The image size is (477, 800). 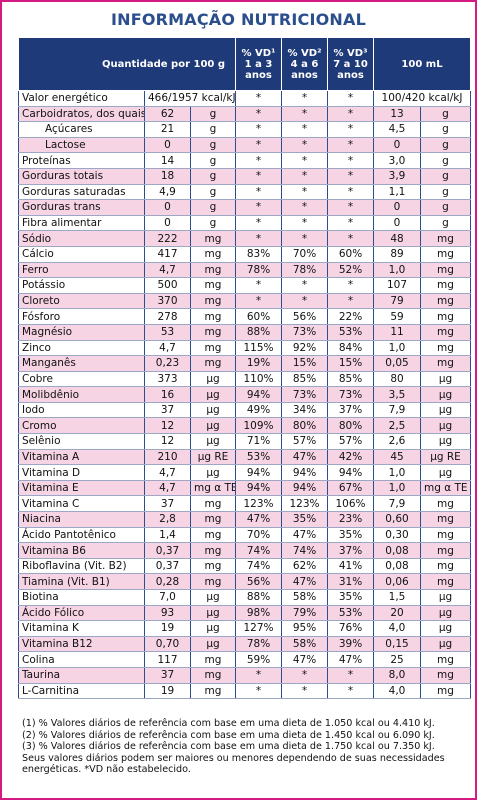 What do you see at coordinates (304, 316) in the screenshot?
I see `cell: 56%` at bounding box center [304, 316].